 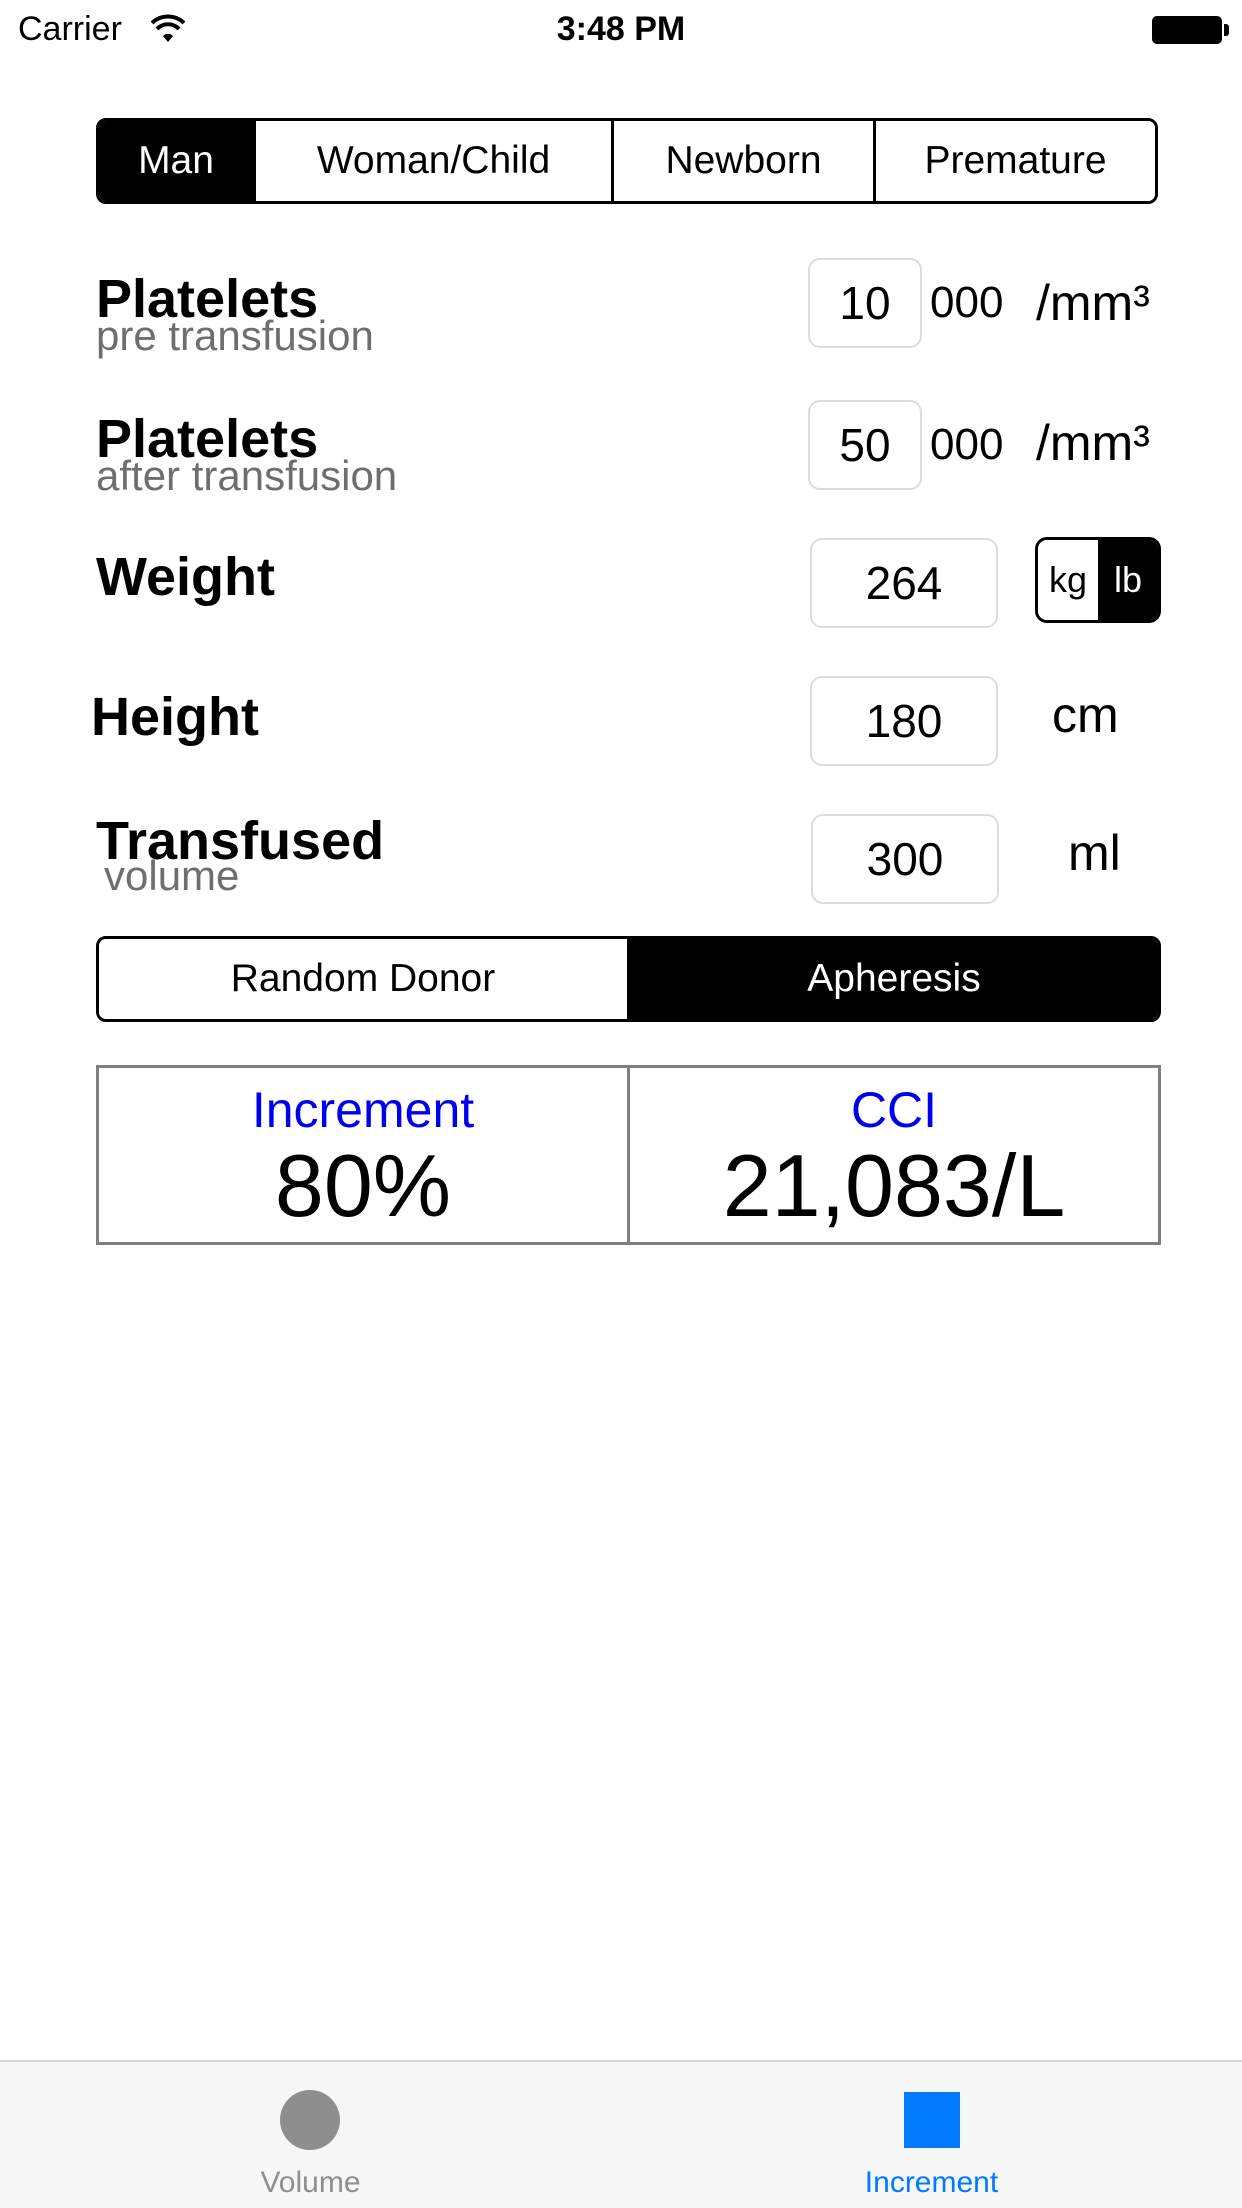 What do you see at coordinates (967, 444) in the screenshot?
I see `platelets-after-suffix: 000` at bounding box center [967, 444].